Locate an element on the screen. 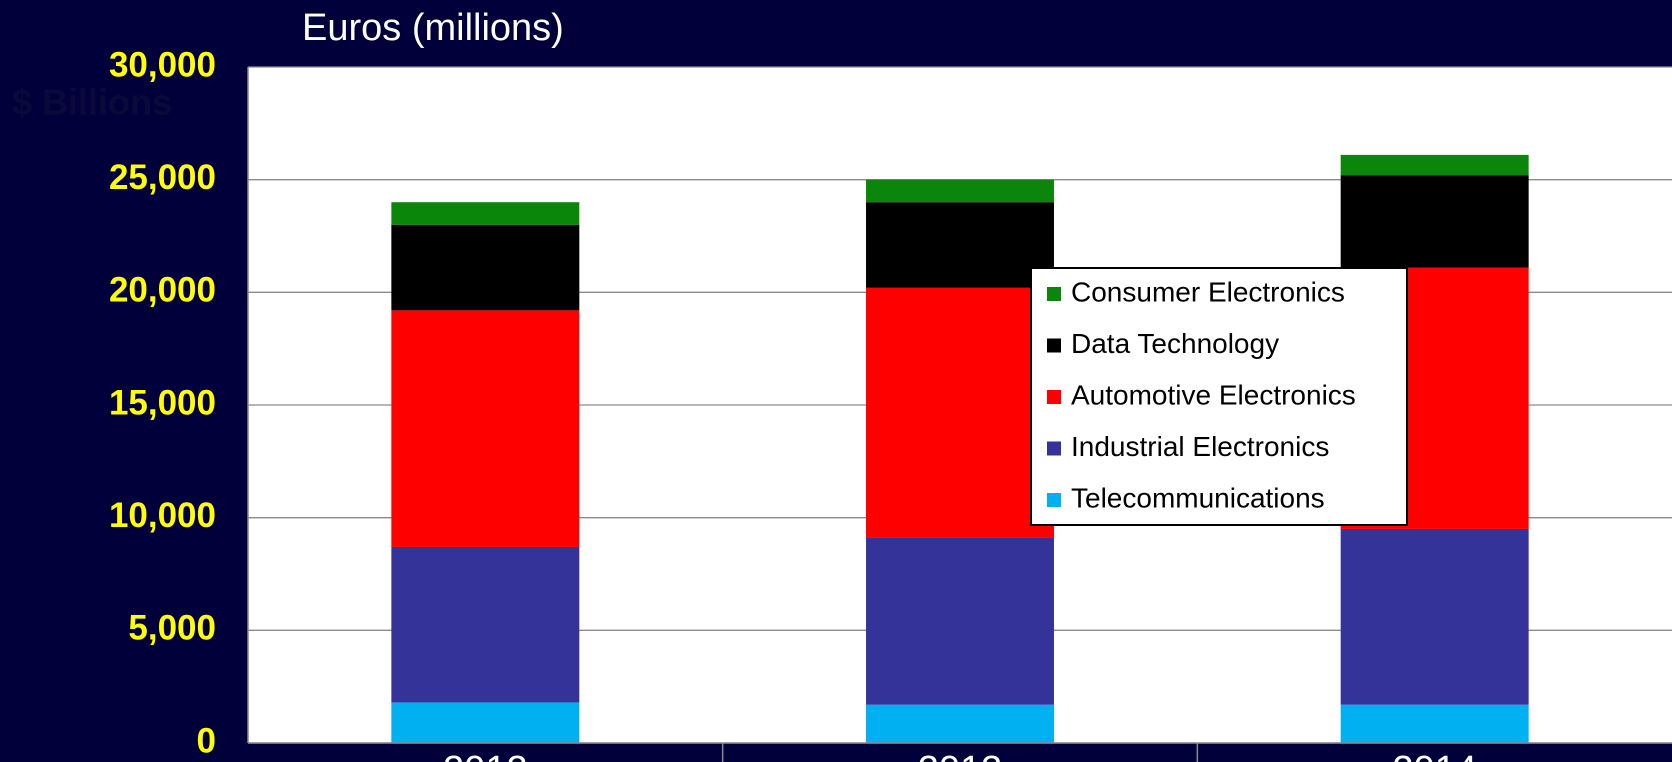 This screenshot has height=762, width=1672. legend-label: Industrial Electronics is located at coordinates (1200, 446).